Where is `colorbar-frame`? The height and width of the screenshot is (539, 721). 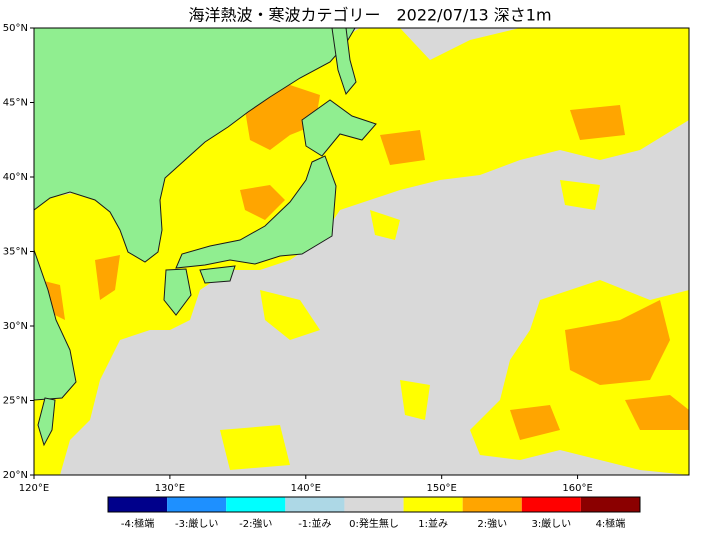
colorbar-frame is located at coordinates (374, 504).